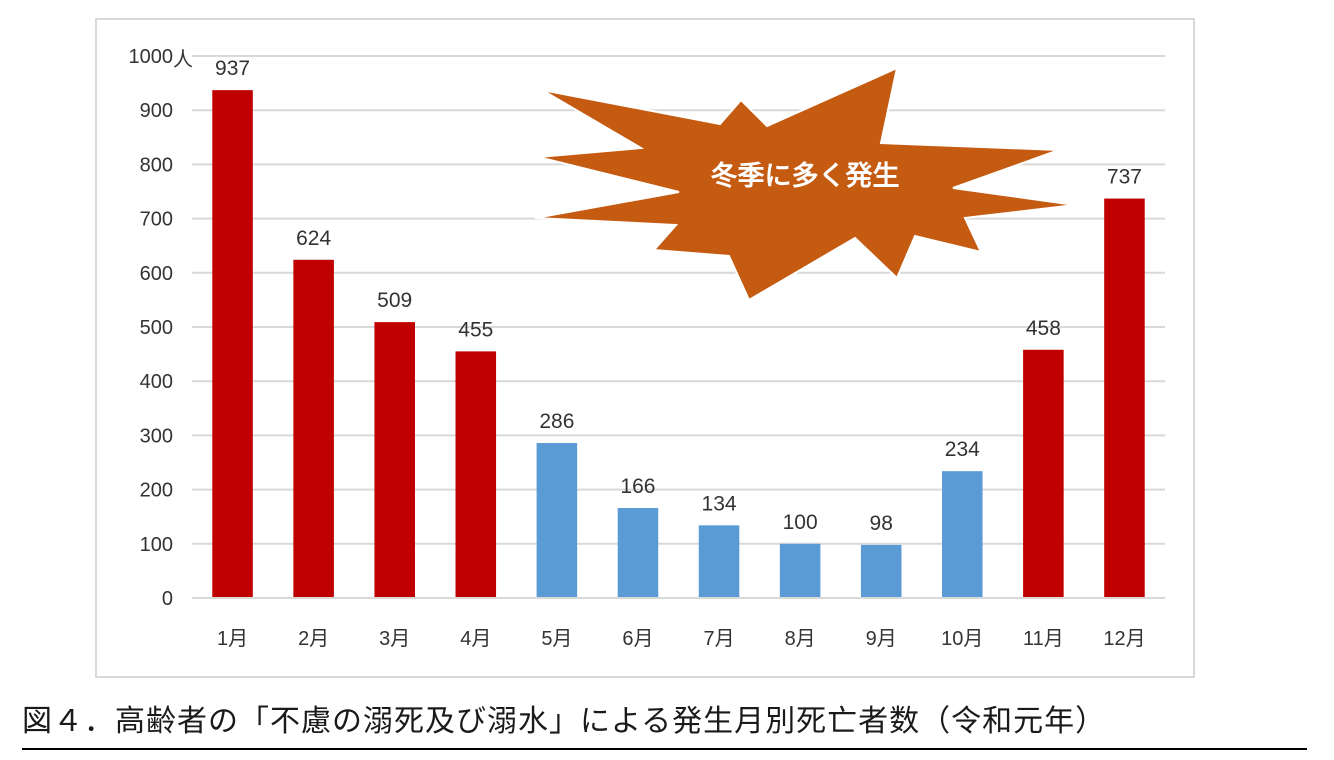 This screenshot has height=760, width=1334. Describe the element at coordinates (167, 599) in the screenshot. I see `y-tick-label: 0` at that location.